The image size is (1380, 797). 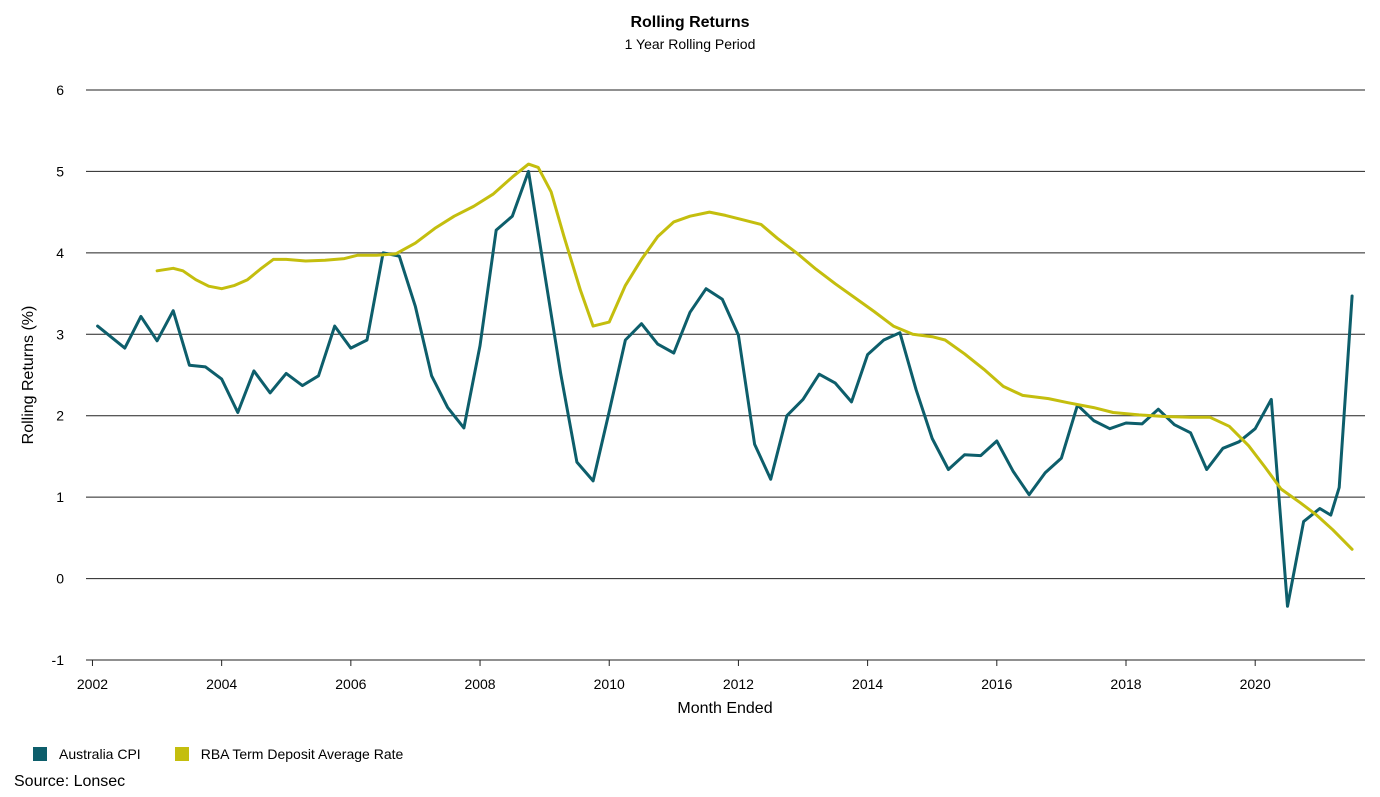 I want to click on y-axis-title: Rolling Returns (%), so click(x=28, y=375).